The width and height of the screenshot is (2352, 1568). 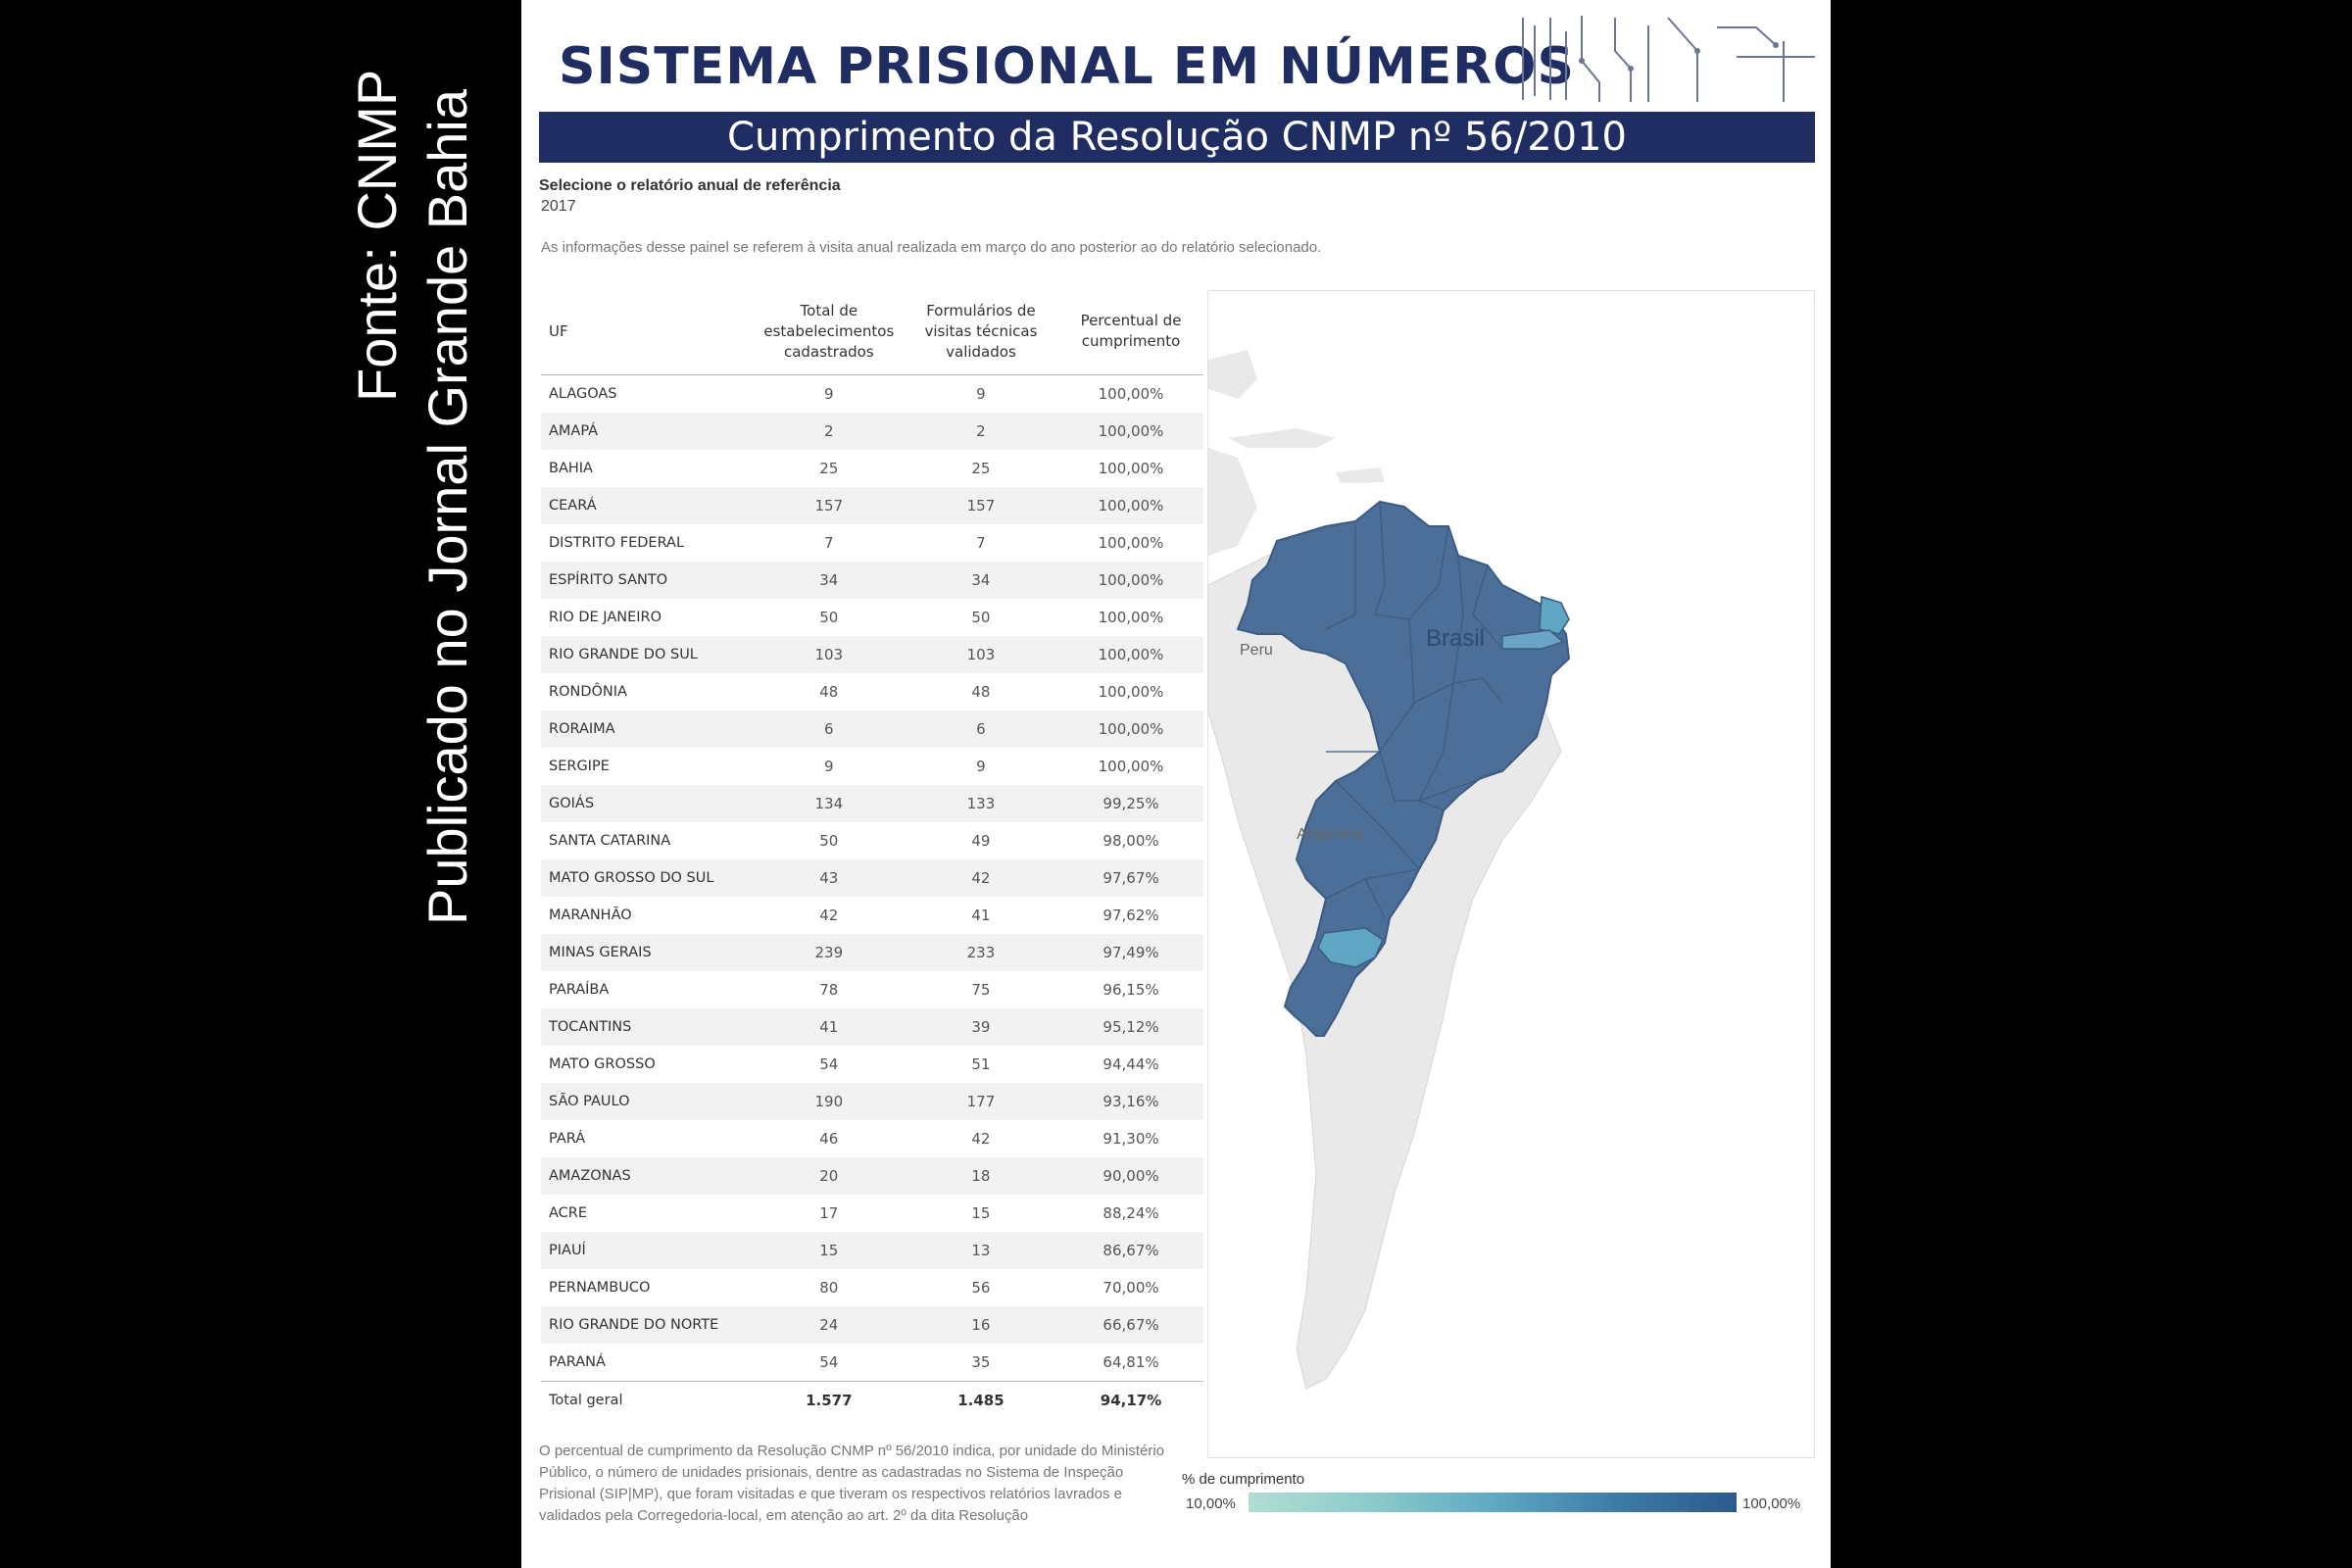 I want to click on row-uf: MATO GROSSO, so click(x=602, y=1064).